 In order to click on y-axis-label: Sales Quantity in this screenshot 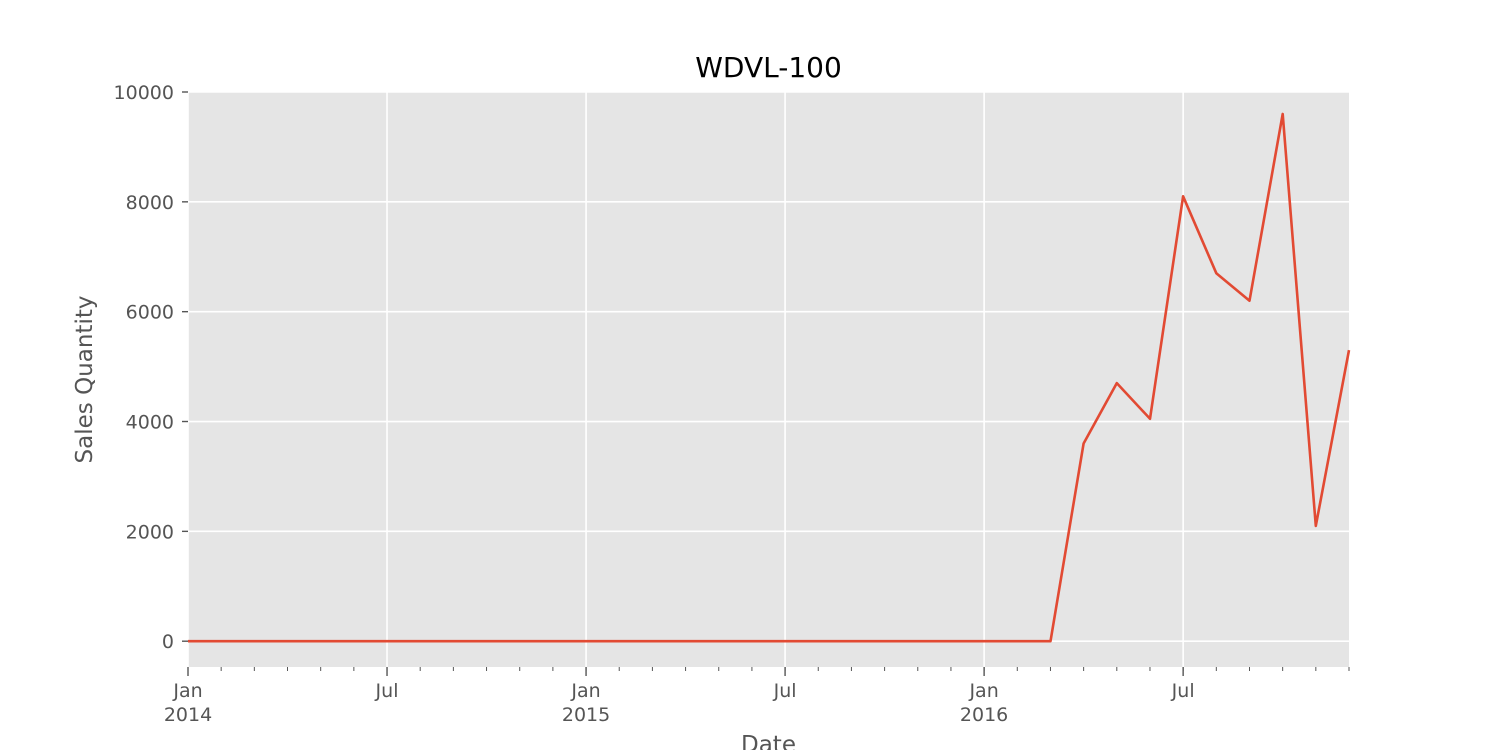, I will do `click(85, 380)`.